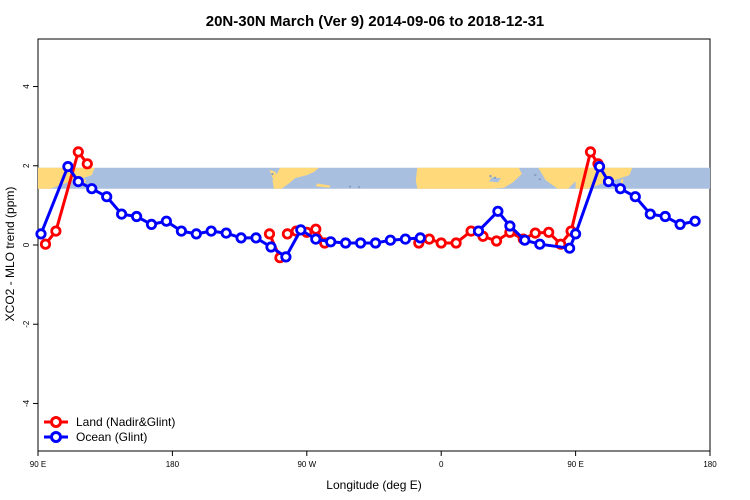  I want to click on x-tick-label-2: 90 W, so click(306, 464).